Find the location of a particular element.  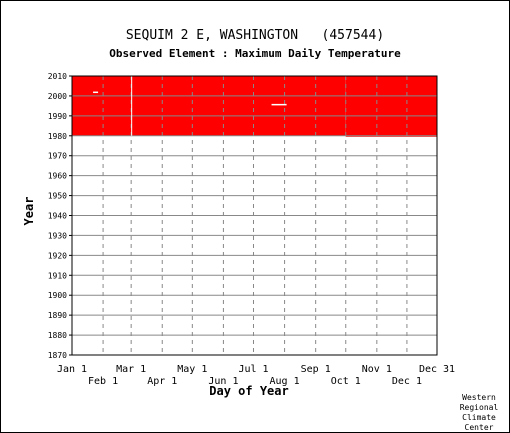

y-tick-label-1960: 1960 is located at coordinates (57, 176).